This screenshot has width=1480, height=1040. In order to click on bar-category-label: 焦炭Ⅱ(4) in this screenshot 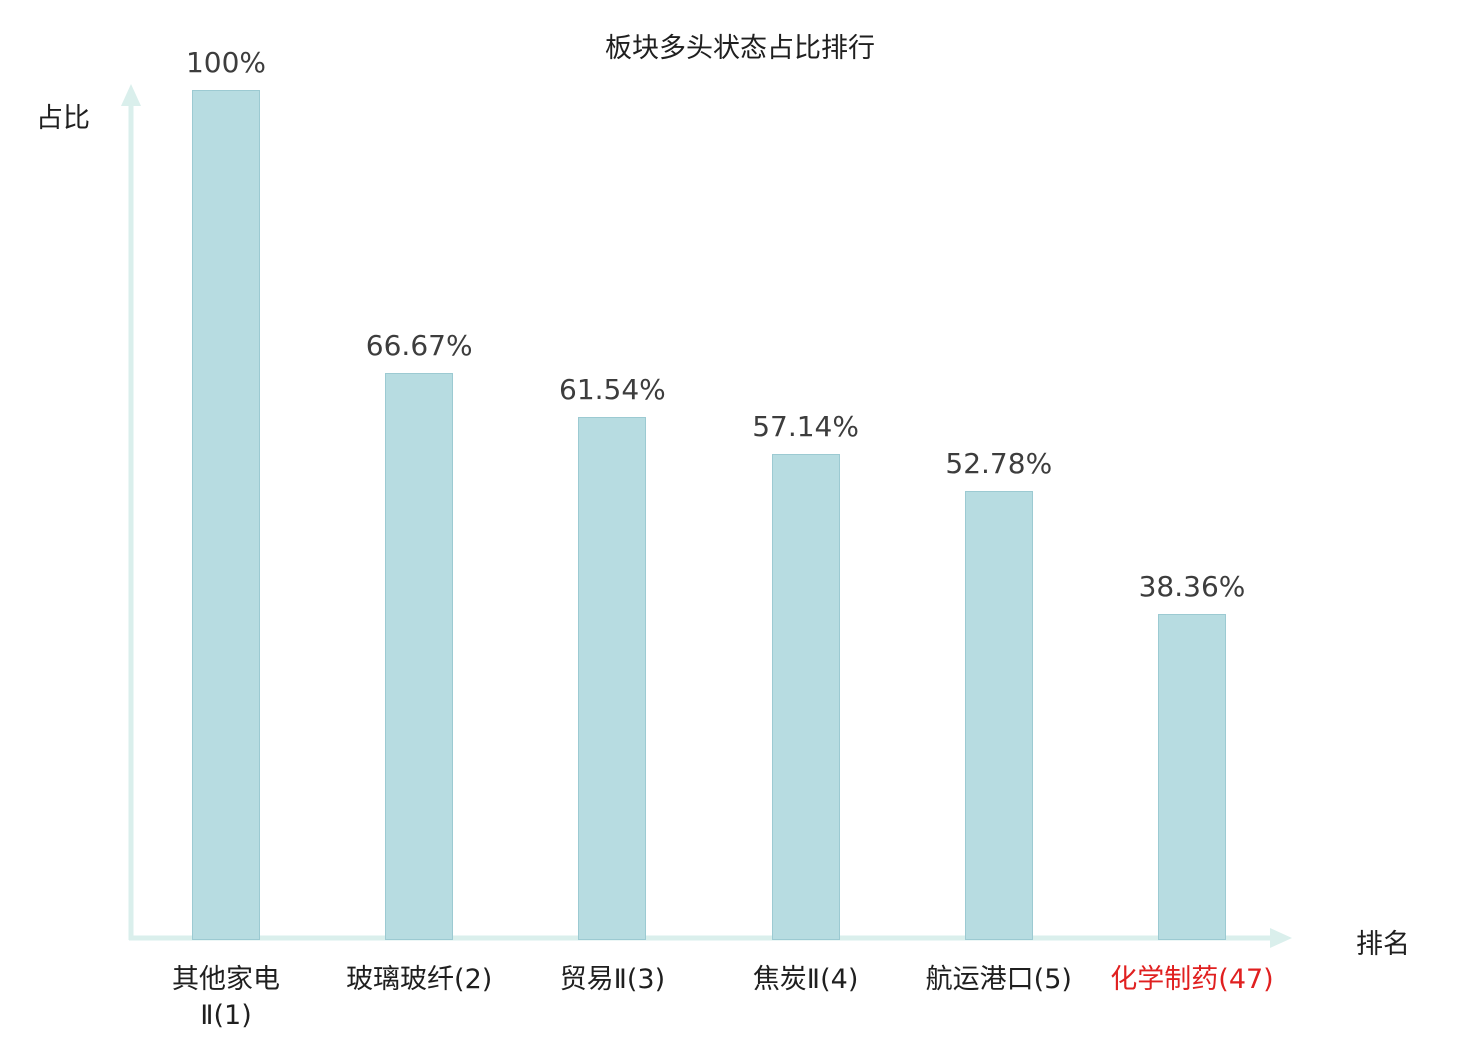, I will do `click(805, 979)`.